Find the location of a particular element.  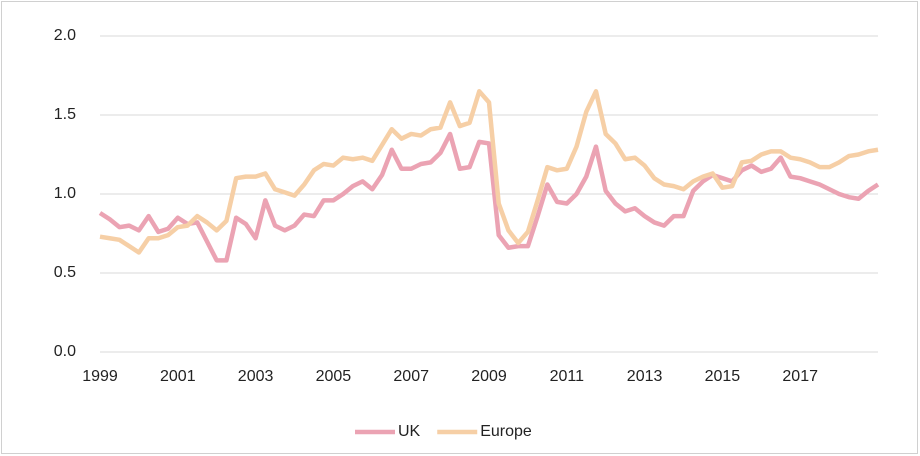

y-tick-label: 1.0 is located at coordinates (65, 193).